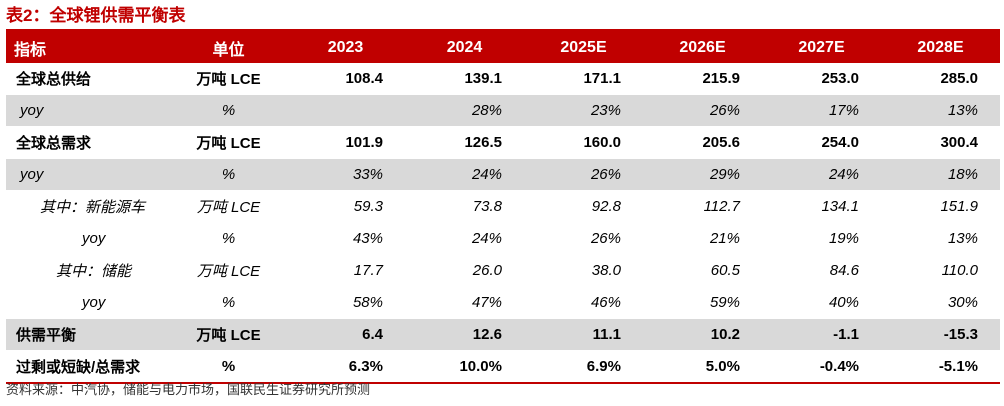 This screenshot has height=406, width=1004. Describe the element at coordinates (583, 142) in the screenshot. I see `table-cell: 160.0` at that location.